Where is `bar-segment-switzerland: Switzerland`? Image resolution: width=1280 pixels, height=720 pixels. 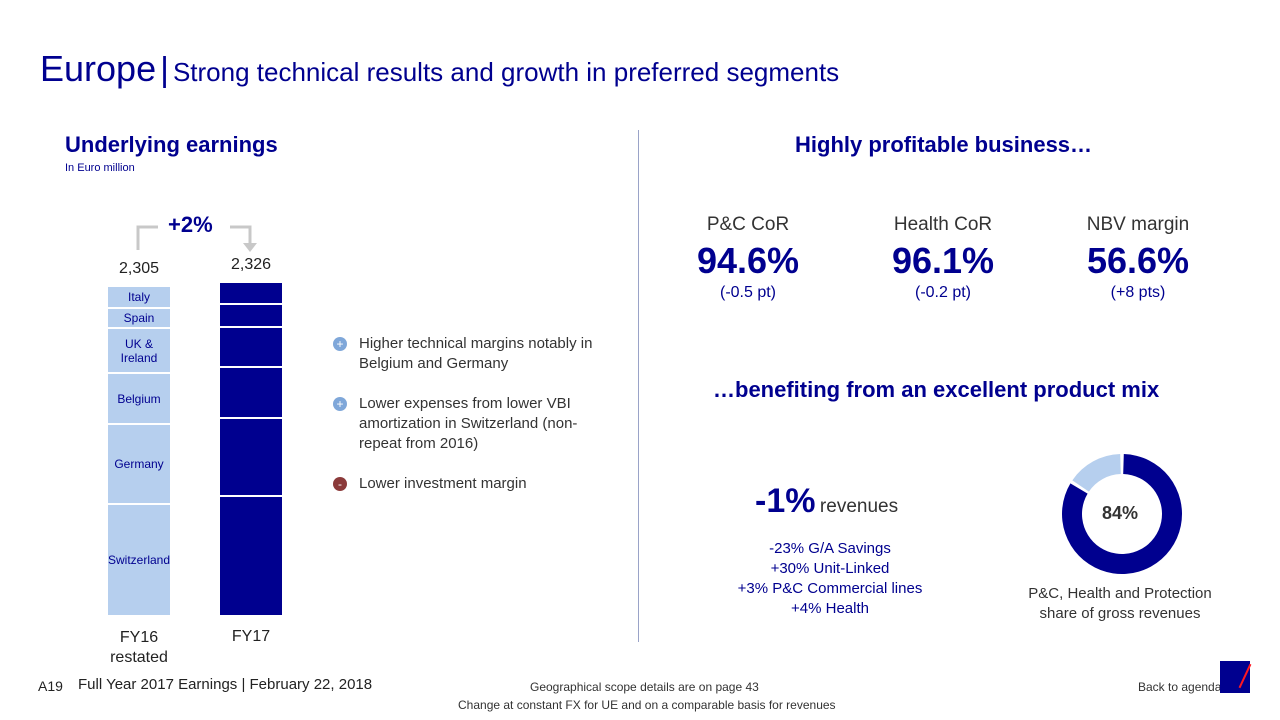
bar-segment-switzerland: Switzerland is located at coordinates (139, 559).